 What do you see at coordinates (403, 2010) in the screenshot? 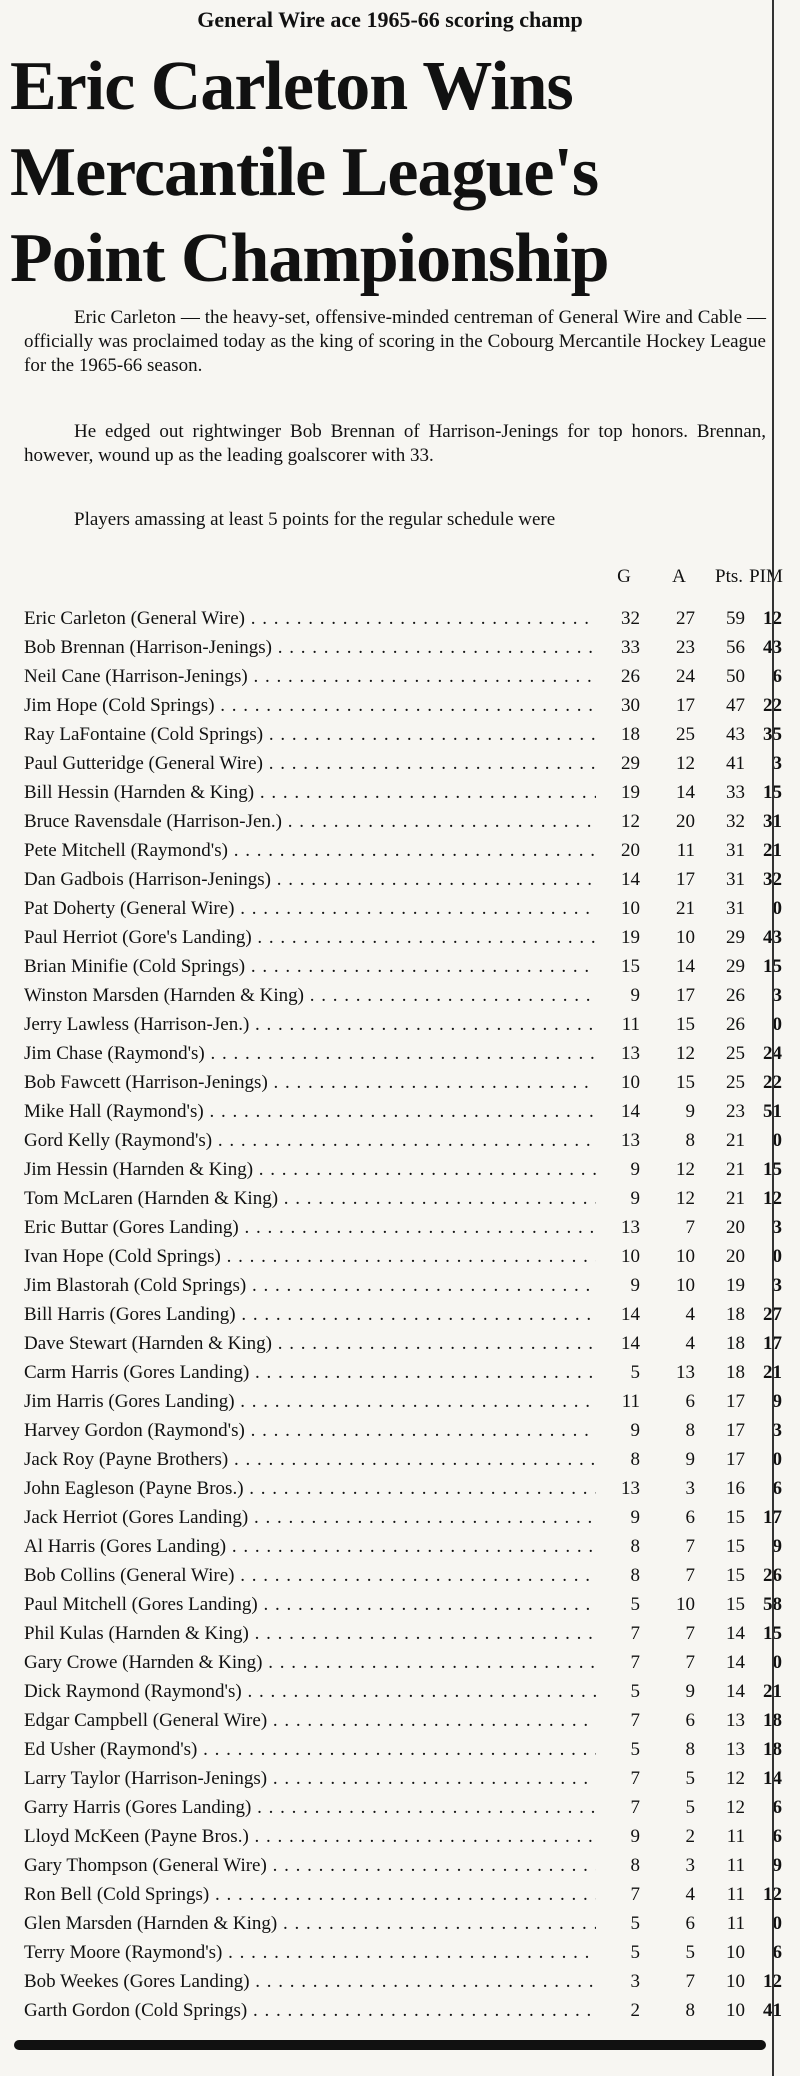
I see `table-row: Garth Gordon (Cold Springs) 2 8 1041` at bounding box center [403, 2010].